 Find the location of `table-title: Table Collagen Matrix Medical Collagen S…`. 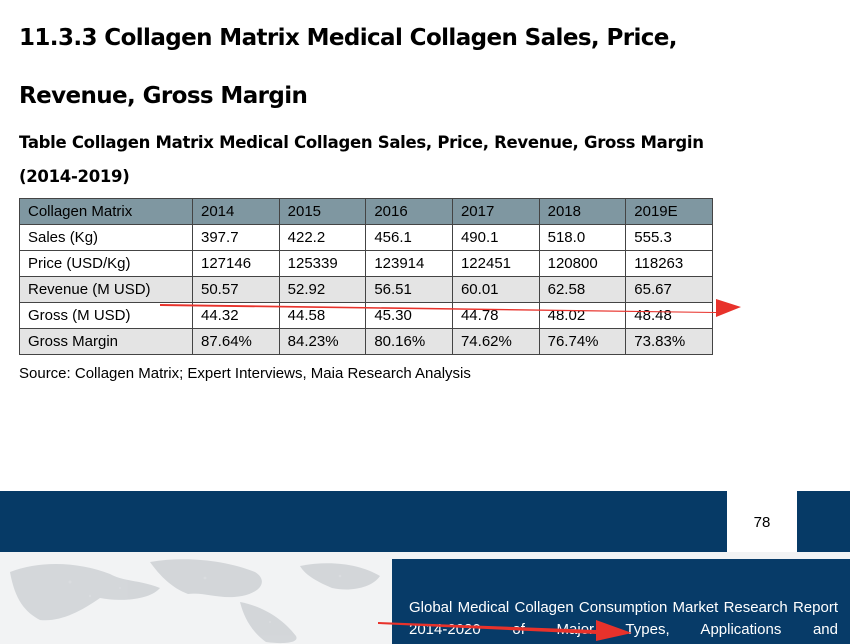

table-title: Table Collagen Matrix Medical Collagen S… is located at coordinates (361, 159).